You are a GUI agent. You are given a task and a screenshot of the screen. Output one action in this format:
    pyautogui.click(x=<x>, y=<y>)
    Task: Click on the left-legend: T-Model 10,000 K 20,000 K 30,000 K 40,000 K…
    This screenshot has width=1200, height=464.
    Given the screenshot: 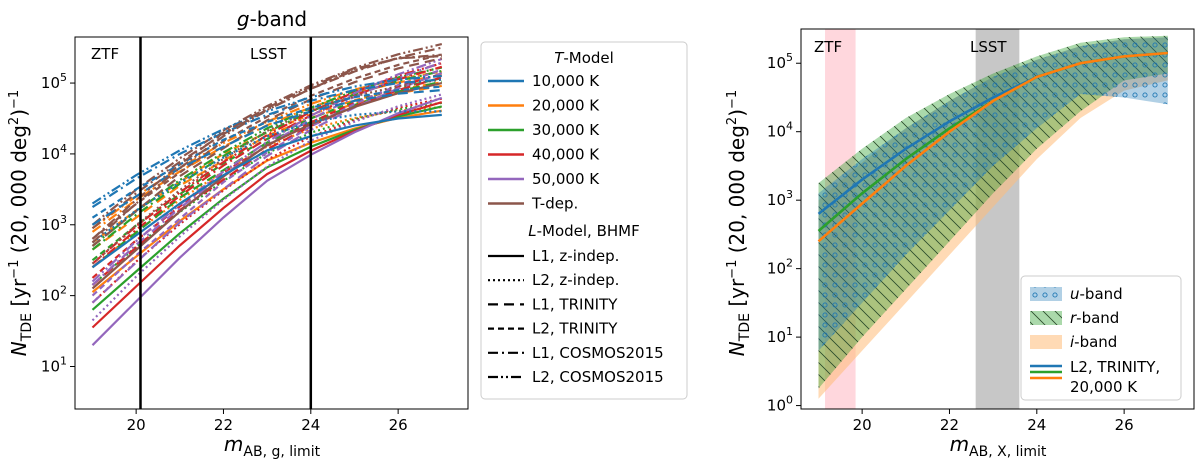 What is the action you would take?
    pyautogui.click(x=584, y=220)
    